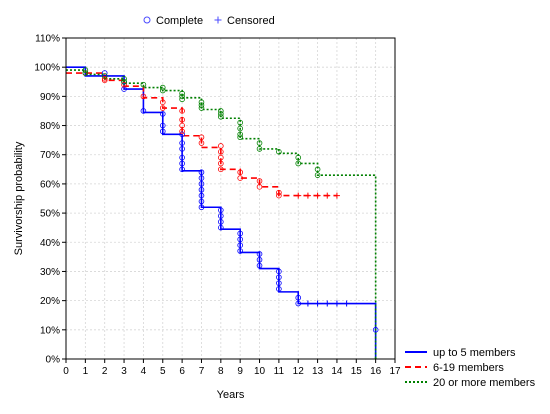 The image size is (550, 414). I want to click on y-tick-label: 10%, so click(50, 330).